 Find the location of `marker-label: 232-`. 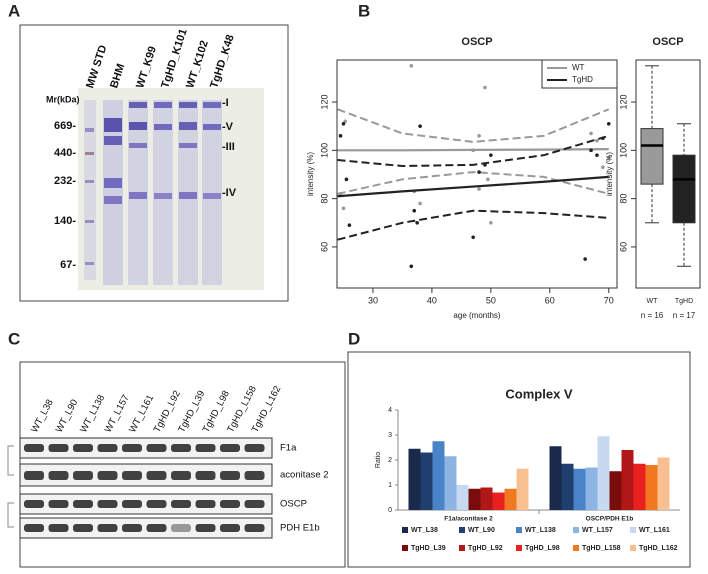

marker-label: 232- is located at coordinates (65, 181).